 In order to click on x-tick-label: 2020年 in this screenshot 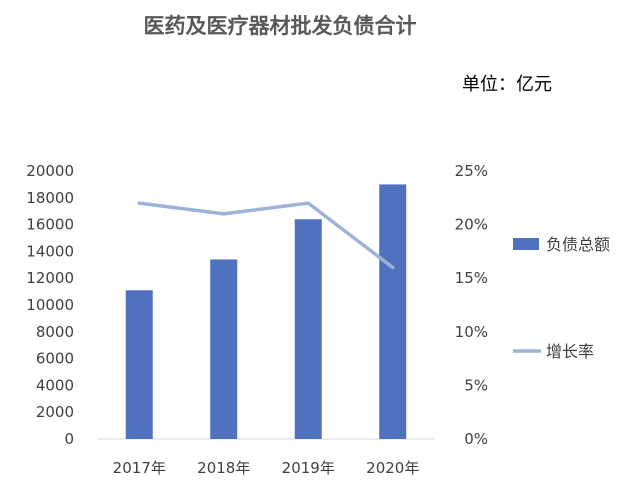, I will do `click(392, 468)`.